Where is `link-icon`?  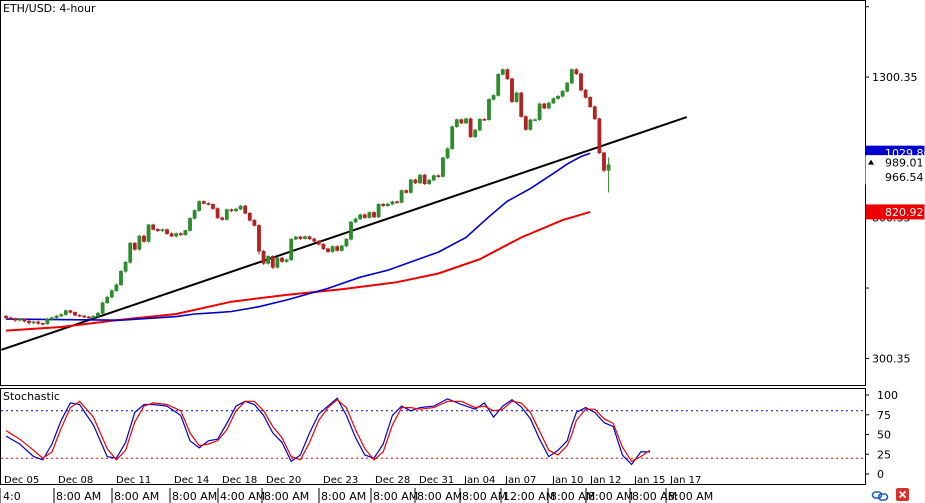 link-icon is located at coordinates (880, 496).